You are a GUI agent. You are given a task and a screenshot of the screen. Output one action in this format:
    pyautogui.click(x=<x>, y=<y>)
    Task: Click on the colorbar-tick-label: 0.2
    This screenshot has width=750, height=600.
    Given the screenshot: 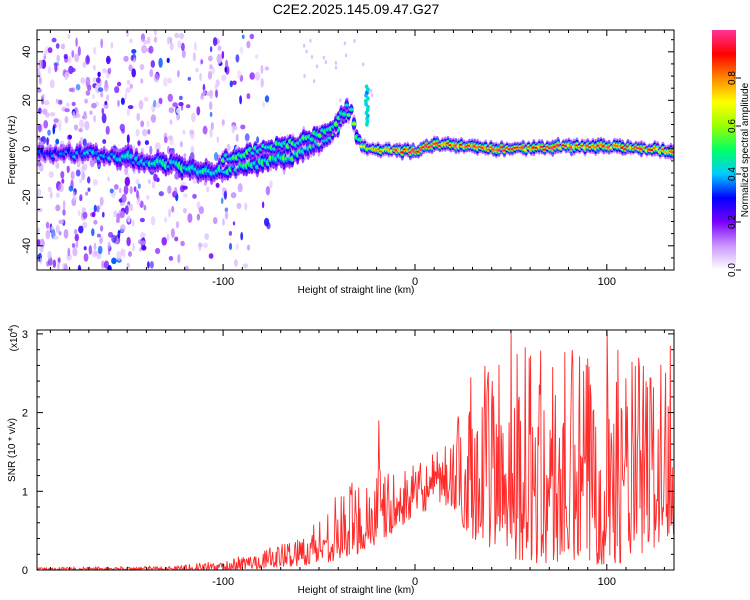 What is the action you would take?
    pyautogui.click(x=732, y=222)
    